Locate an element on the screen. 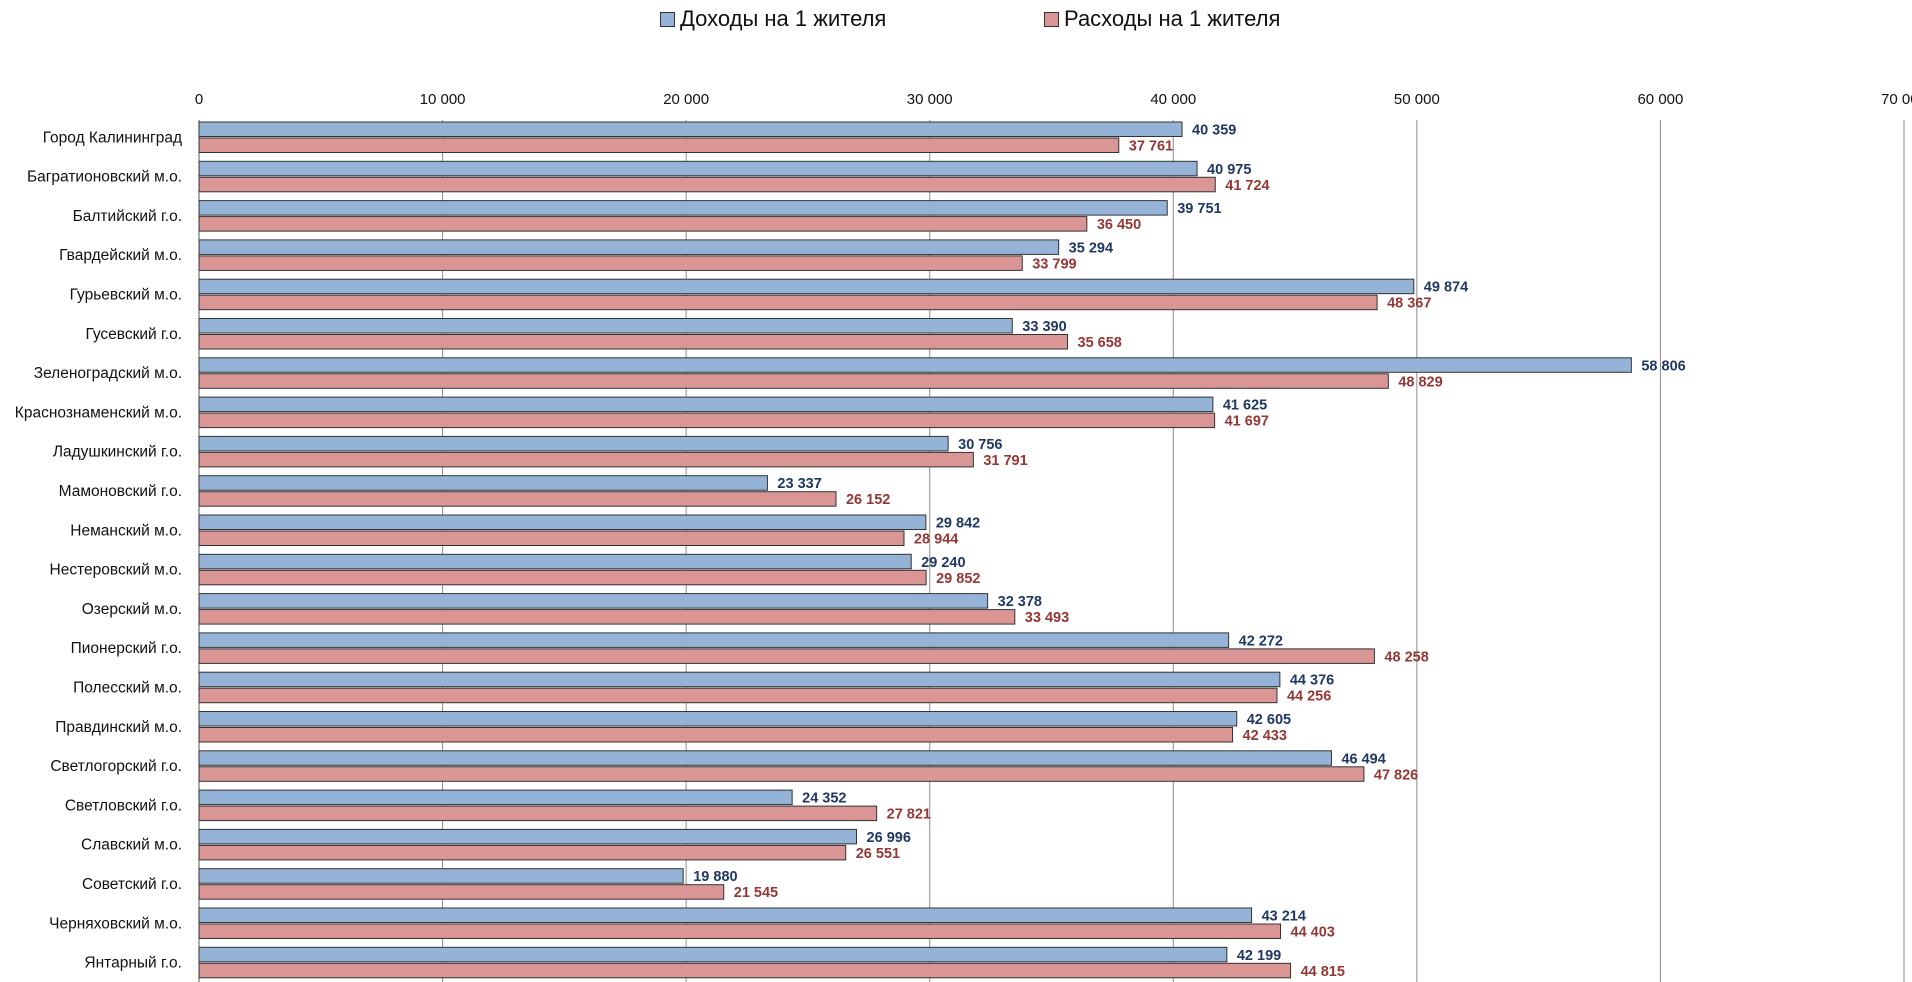 Image resolution: width=1912 pixels, height=982 pixels. data-label-income: 35 294 is located at coordinates (1091, 248).